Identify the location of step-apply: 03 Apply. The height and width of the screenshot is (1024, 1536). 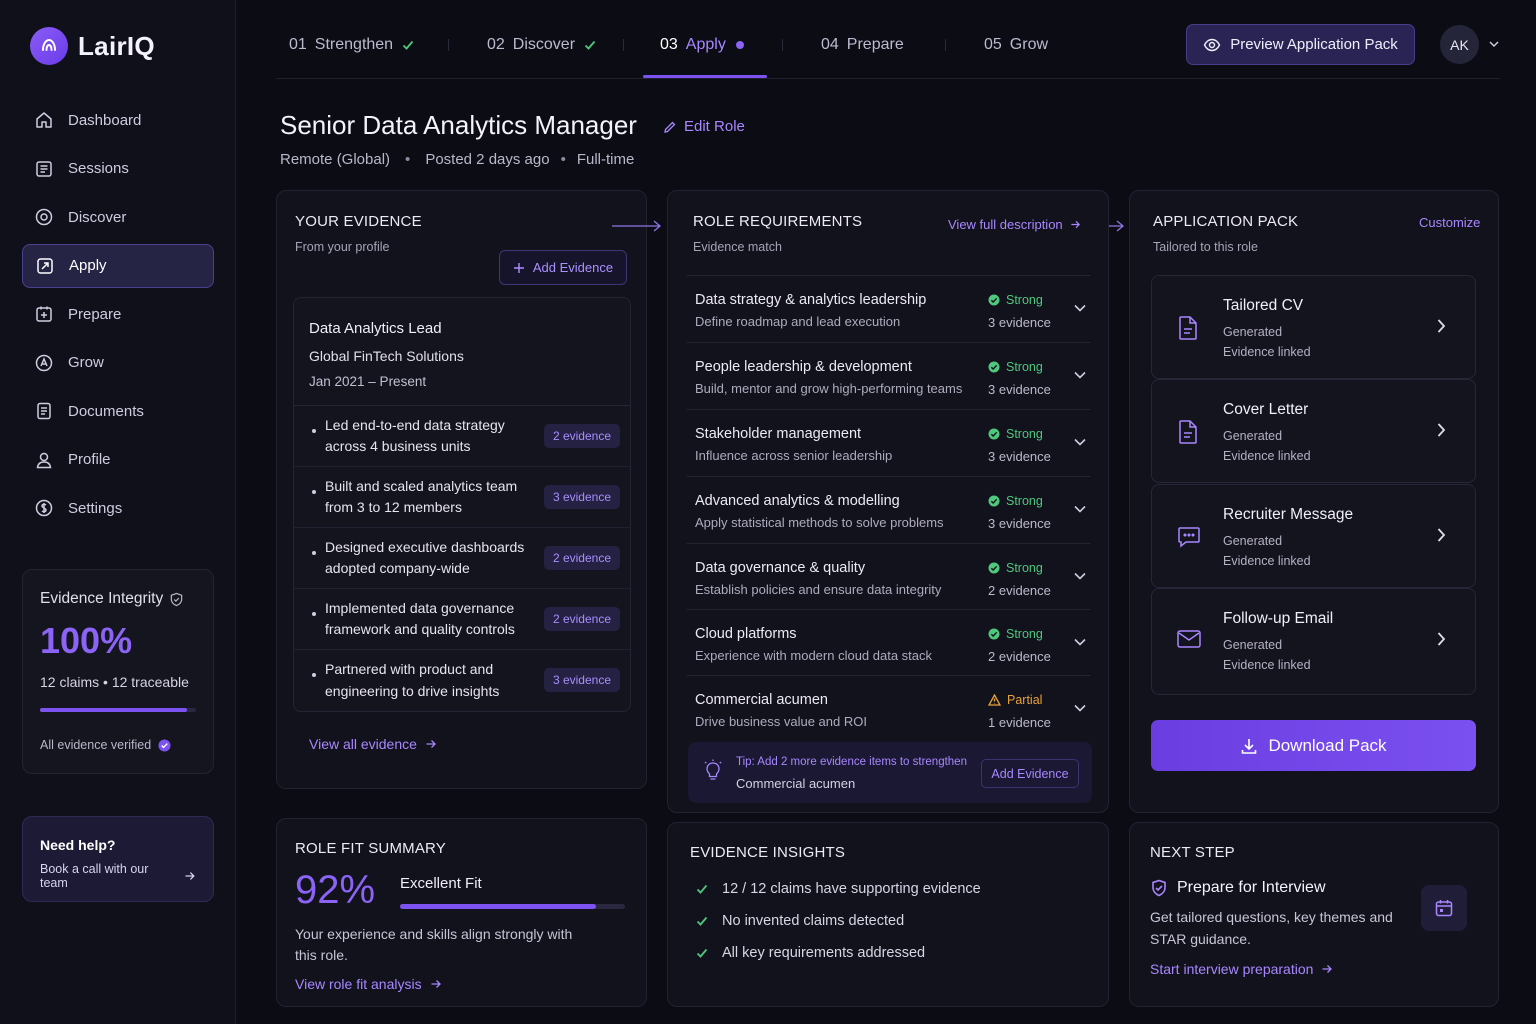
(702, 45).